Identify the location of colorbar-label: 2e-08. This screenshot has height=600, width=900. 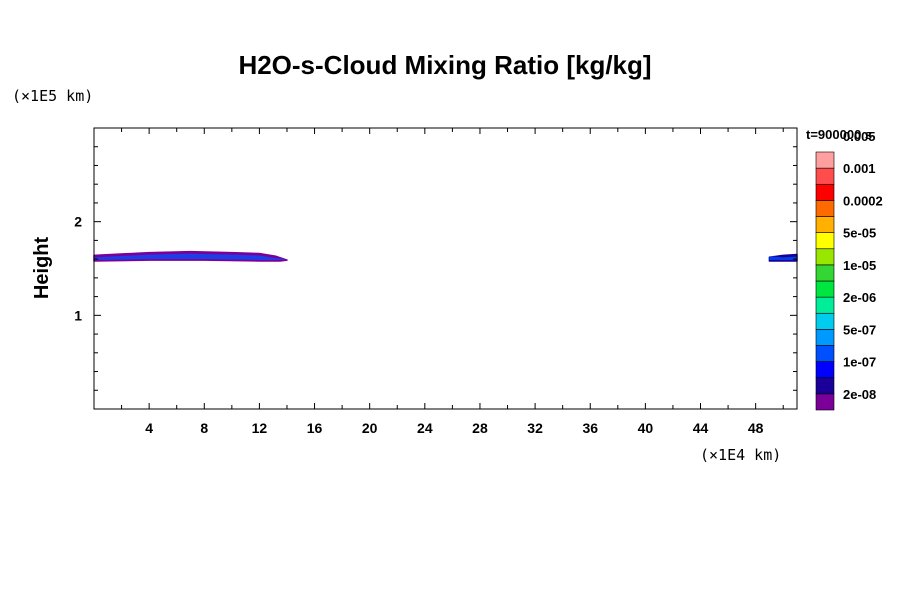
(859, 394).